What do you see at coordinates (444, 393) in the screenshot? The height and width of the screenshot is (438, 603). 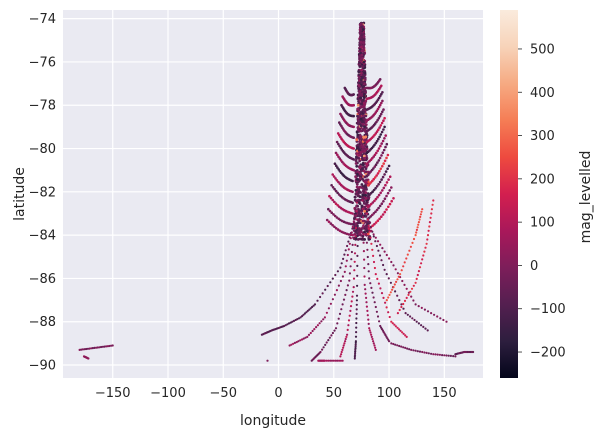 I see `x-tick-label: 150` at bounding box center [444, 393].